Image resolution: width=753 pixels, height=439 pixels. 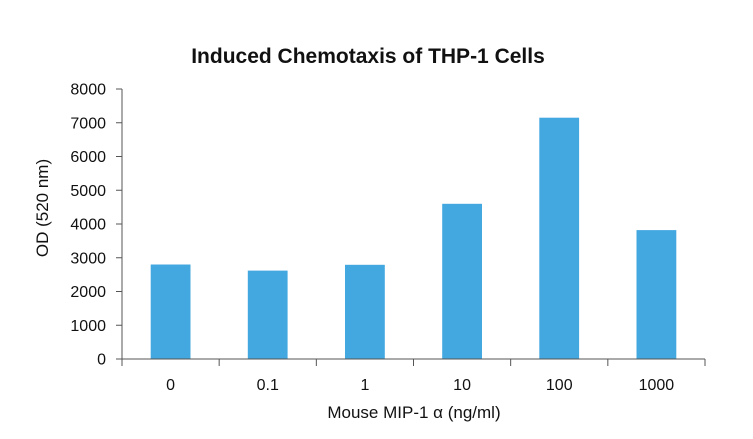 I want to click on x-axis-label: Mouse MIP-1 α (ng/ml), so click(x=413, y=412).